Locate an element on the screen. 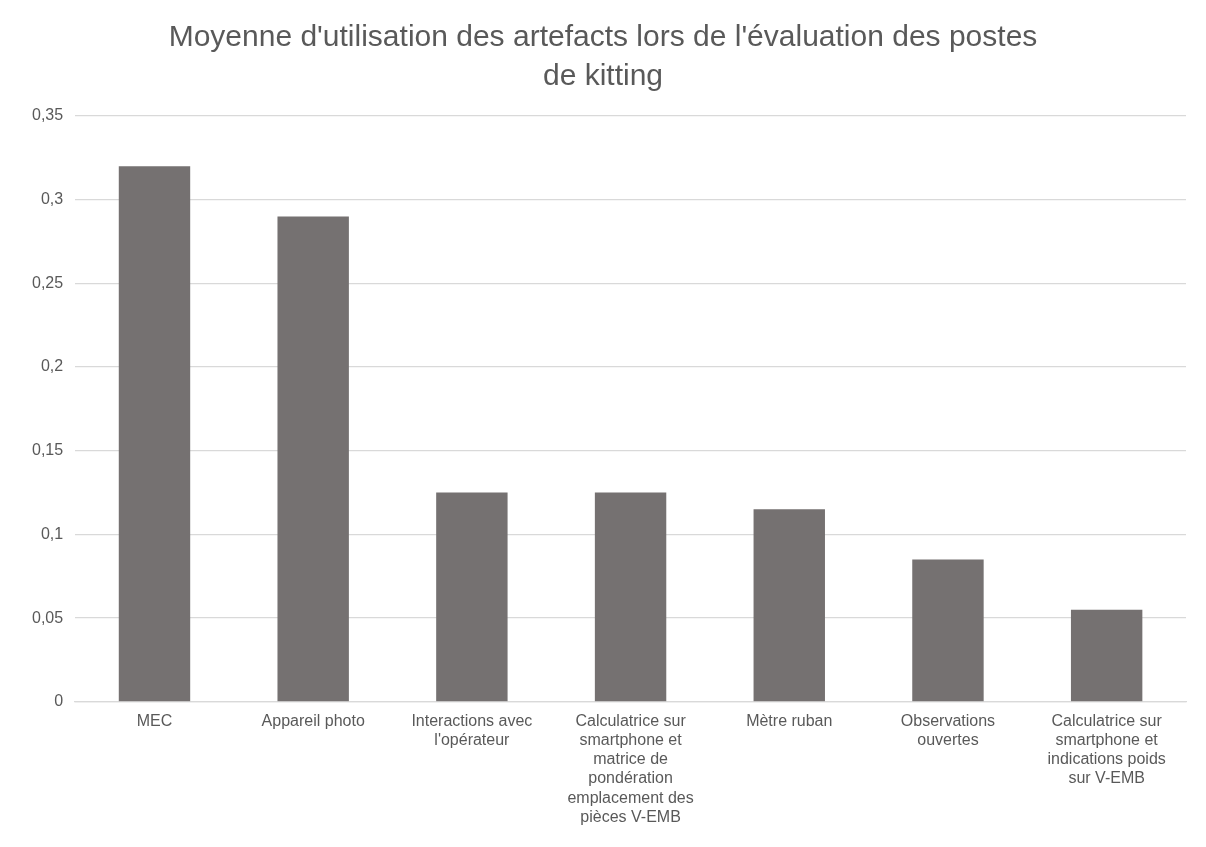 The width and height of the screenshot is (1206, 847). y-tick-label: 0,35 is located at coordinates (48, 115).